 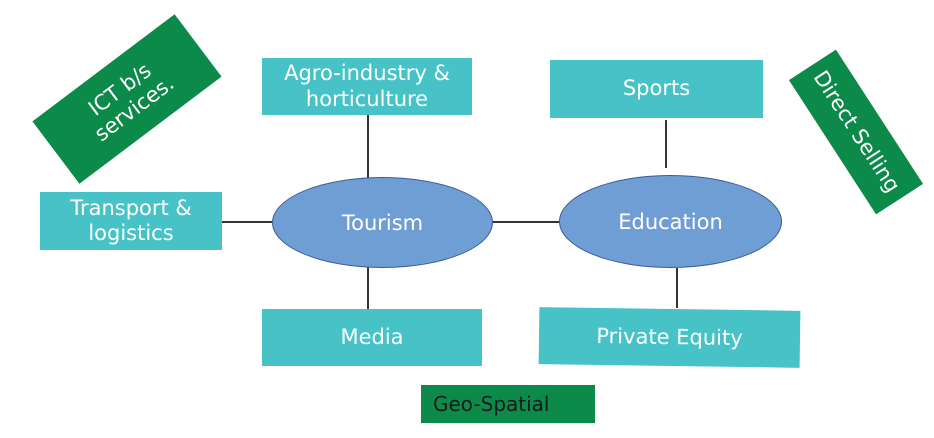 What do you see at coordinates (525, 222) in the screenshot?
I see `connector-tourism-education` at bounding box center [525, 222].